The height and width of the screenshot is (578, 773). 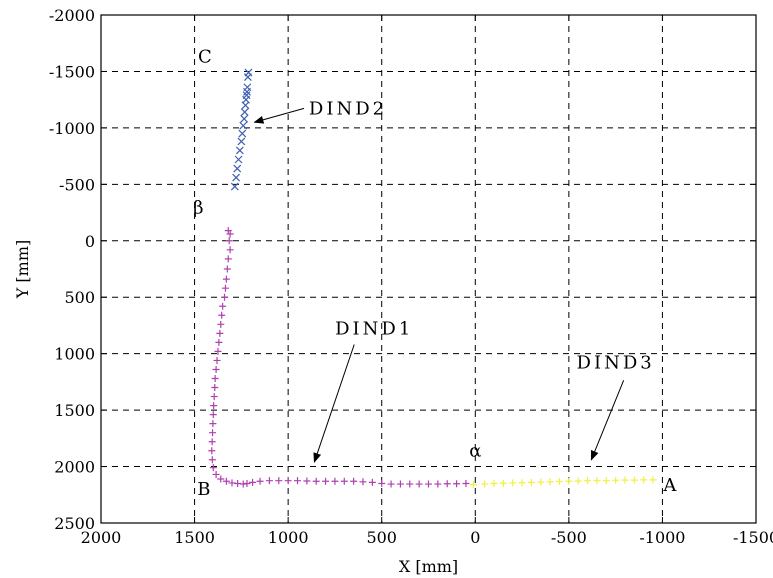 I want to click on annotation-label: B, so click(x=203, y=489).